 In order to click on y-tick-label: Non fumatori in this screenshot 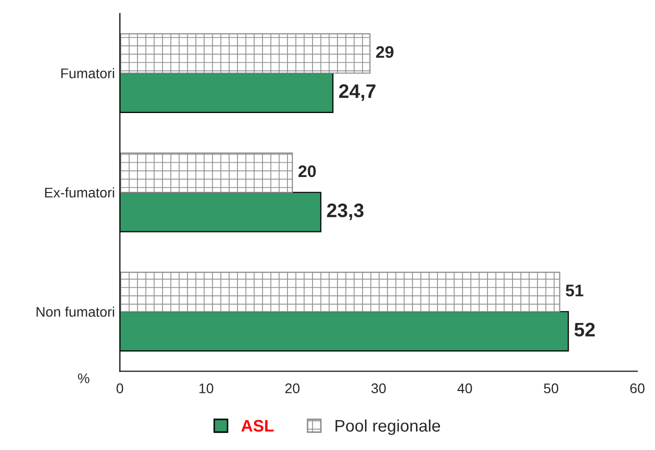, I will do `click(75, 311)`.